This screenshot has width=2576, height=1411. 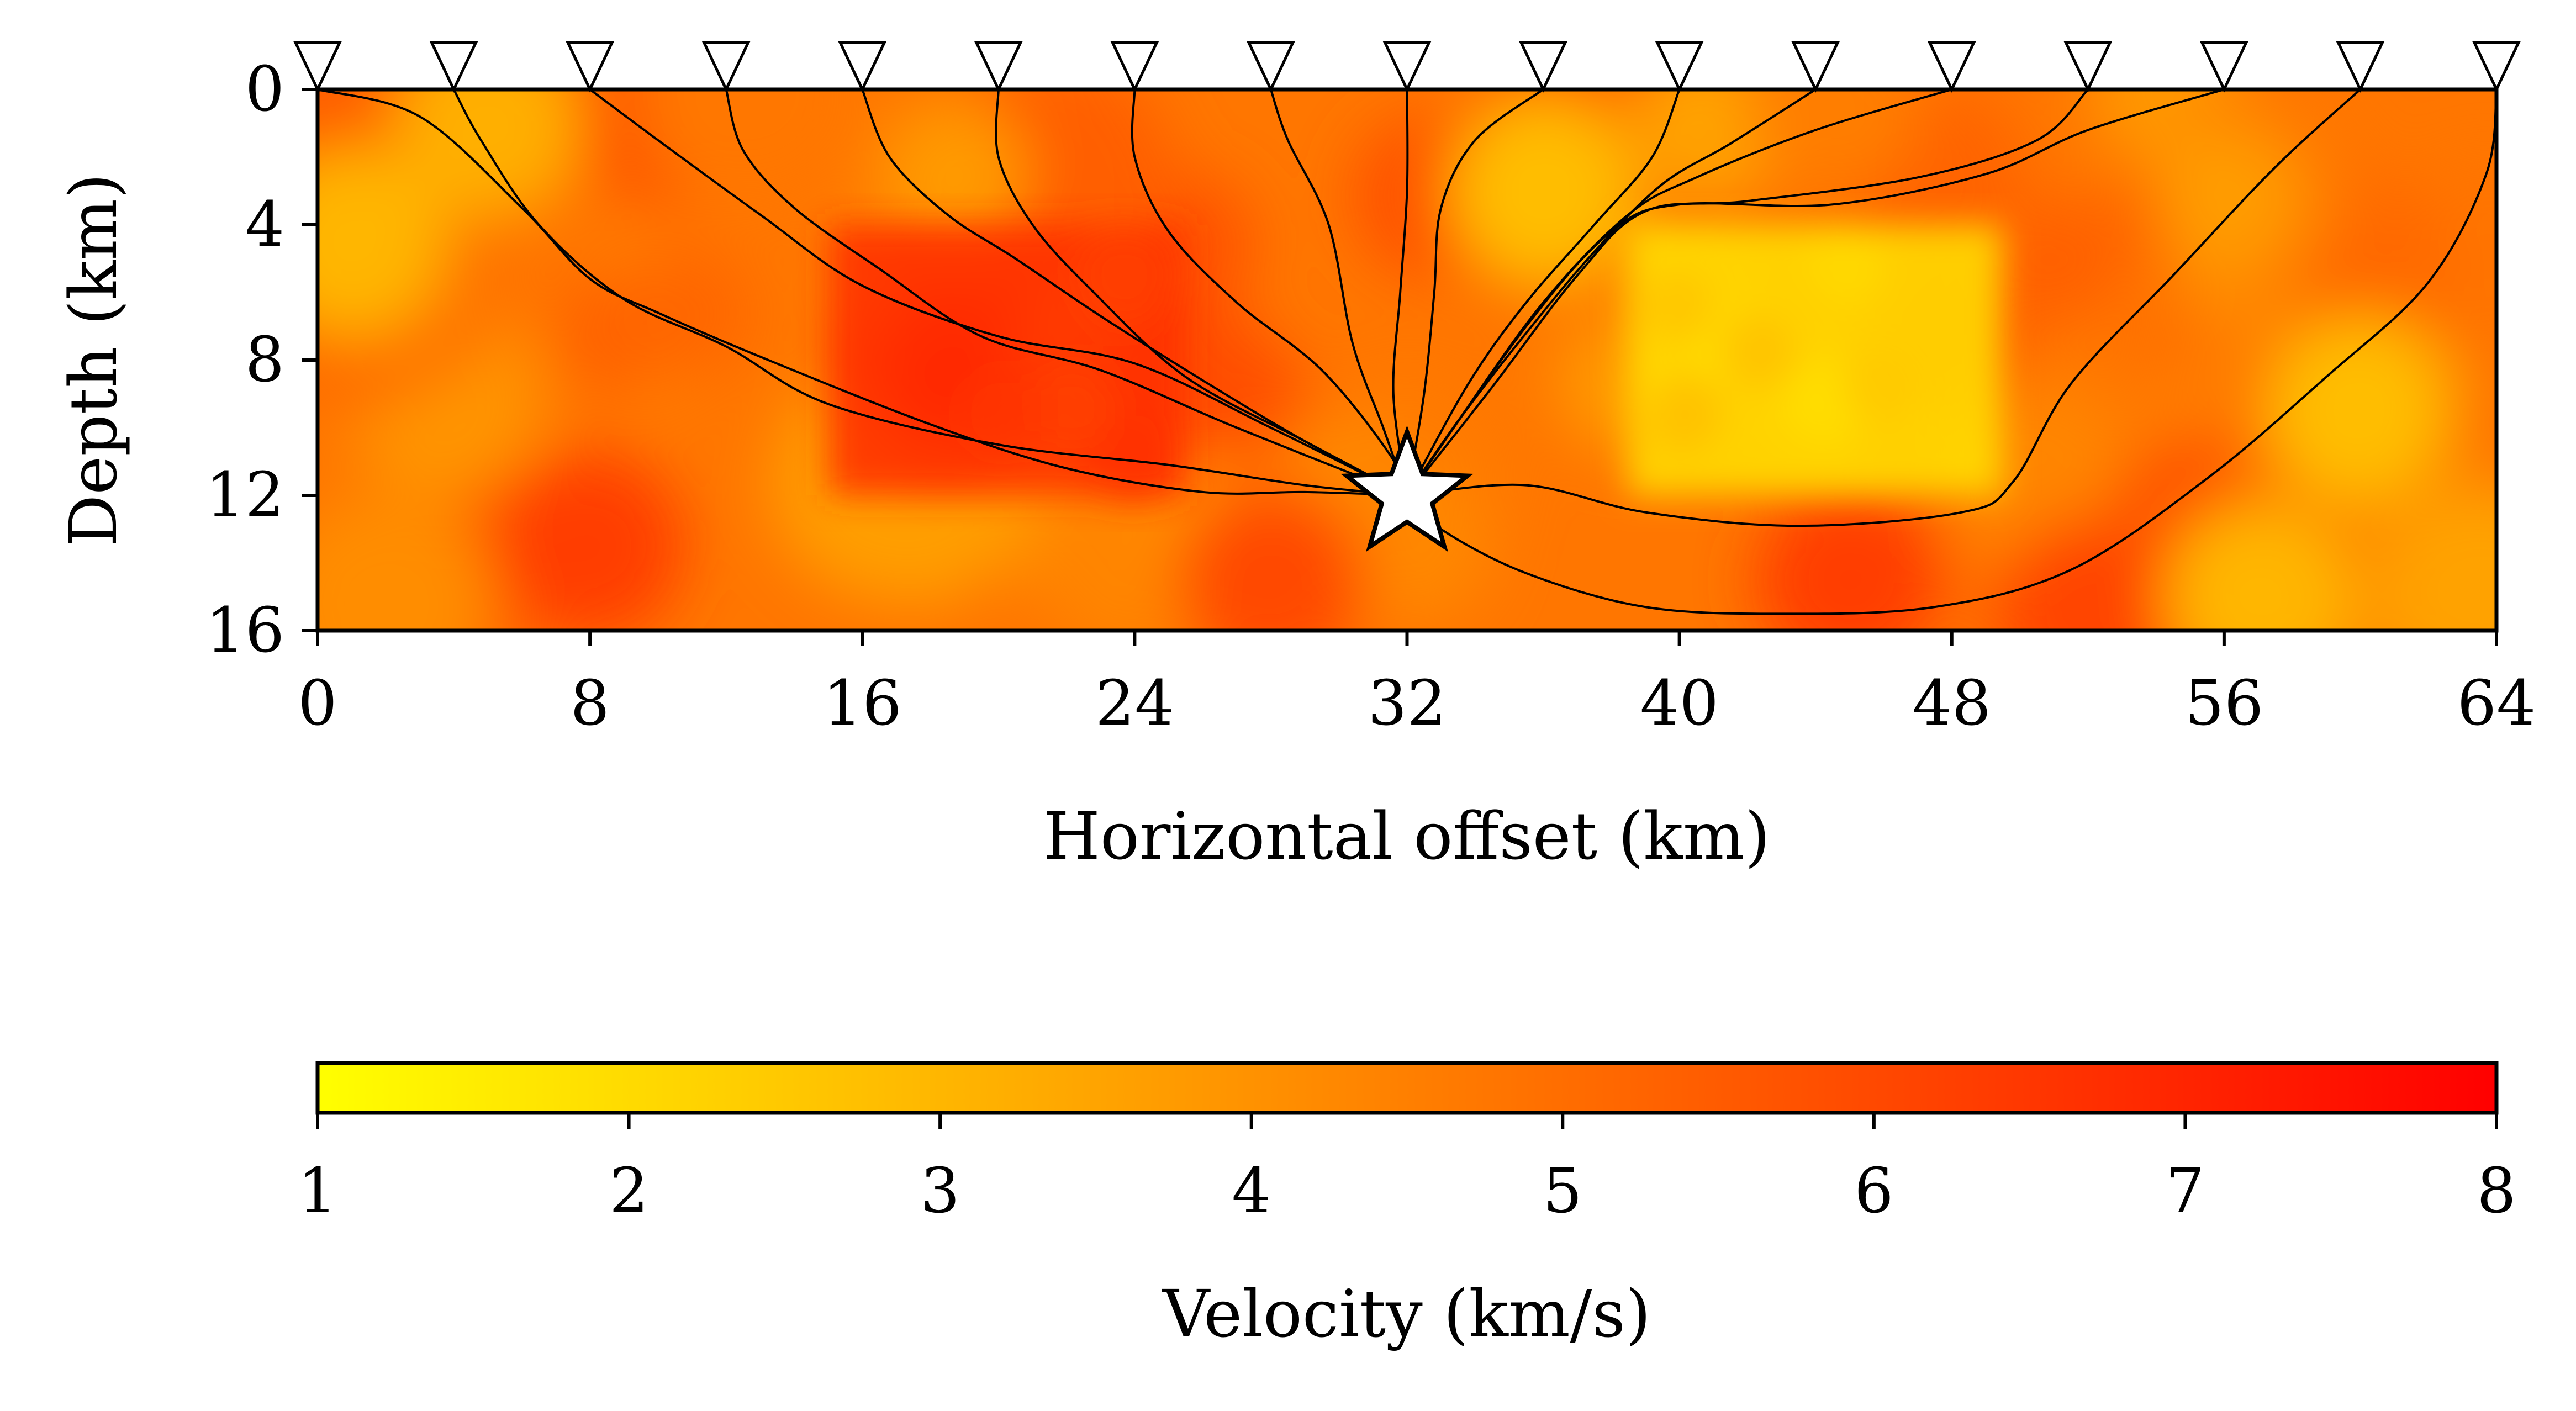 I want to click on receivers, so click(x=1407, y=67).